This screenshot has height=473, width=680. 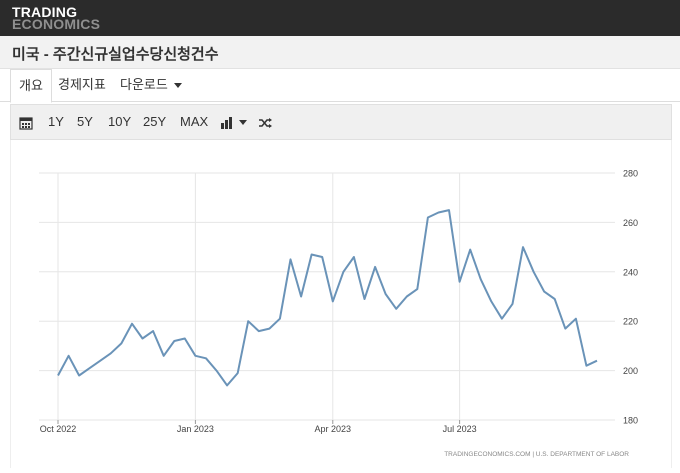 I want to click on tab-indicators-label: 경제지표, so click(x=82, y=84).